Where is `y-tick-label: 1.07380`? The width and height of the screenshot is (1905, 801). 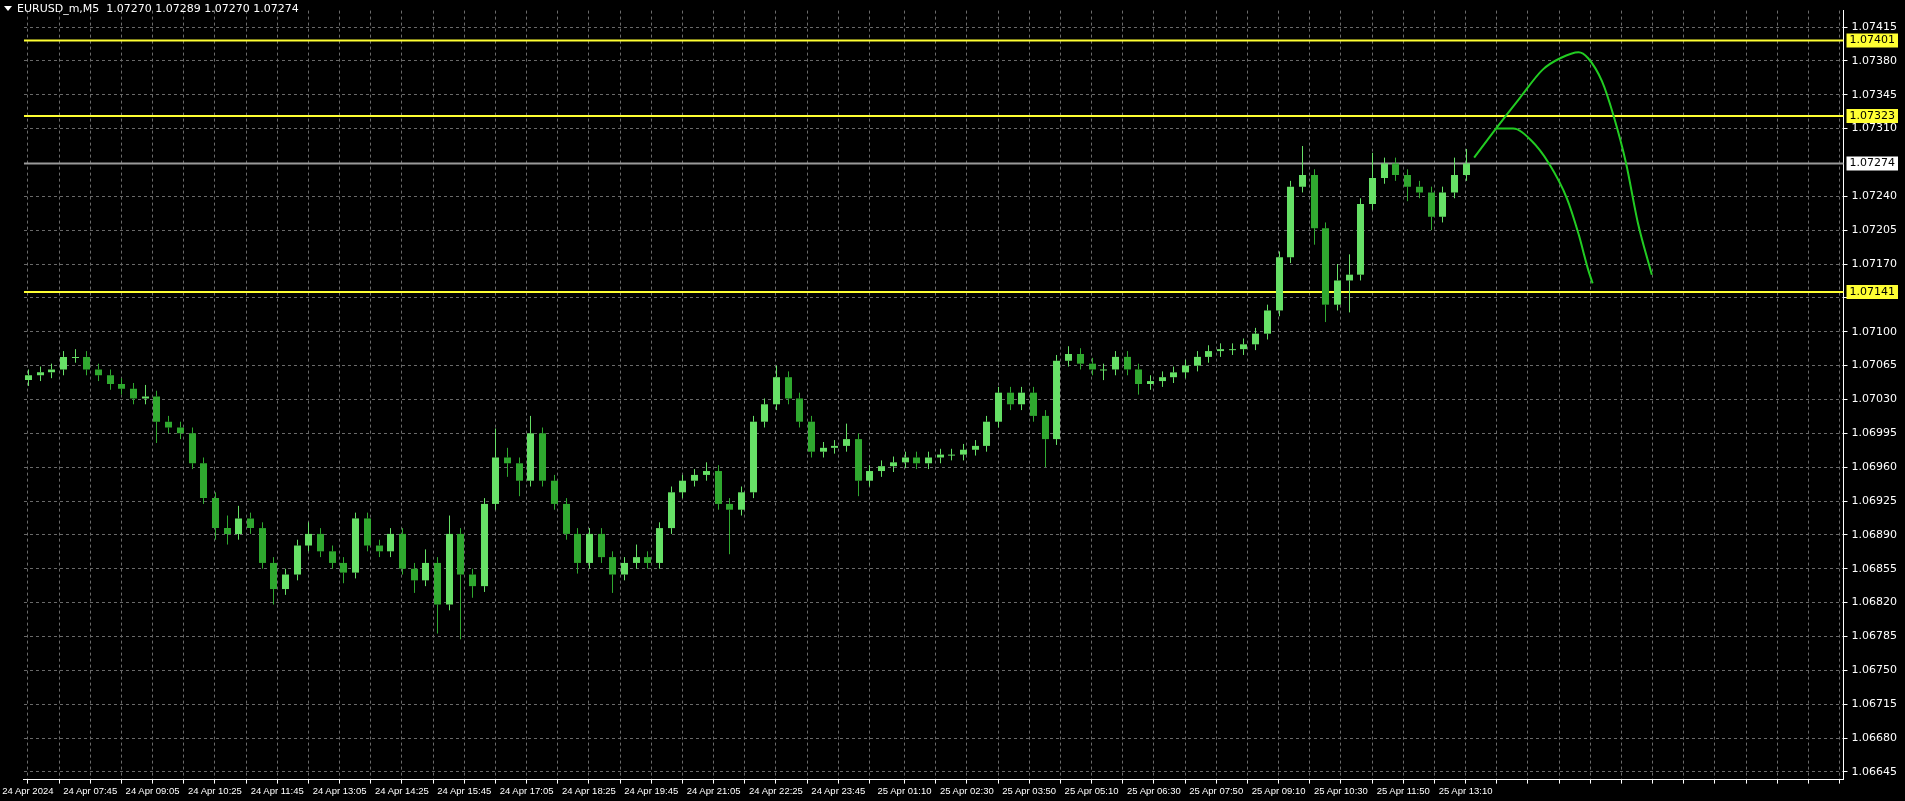
y-tick-label: 1.07380 is located at coordinates (1874, 60).